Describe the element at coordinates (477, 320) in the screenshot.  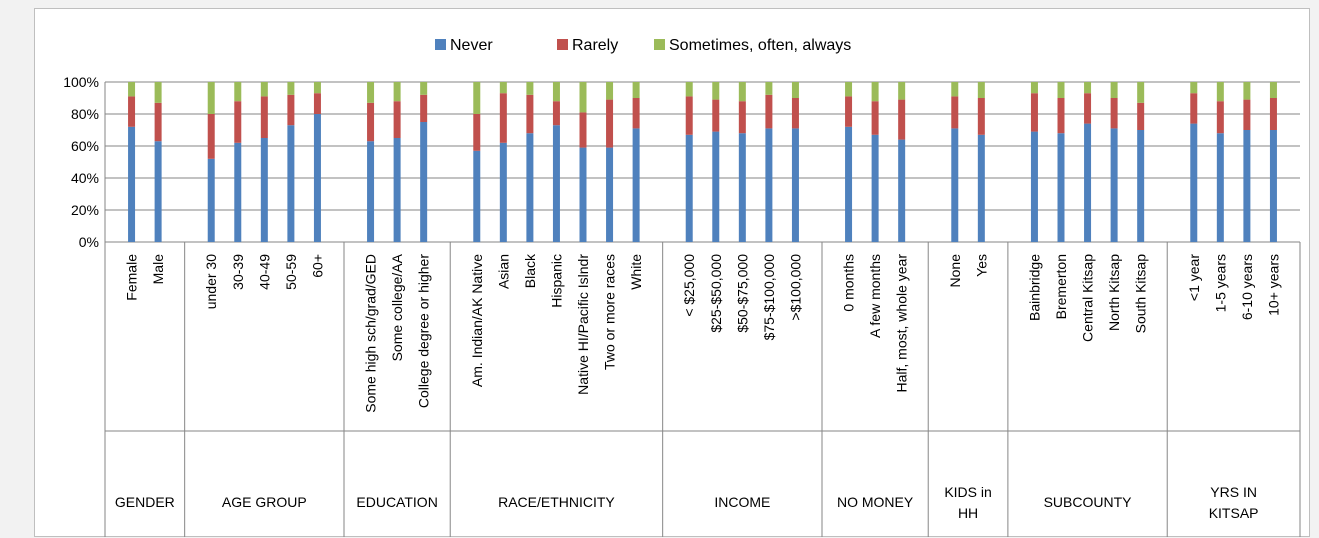
I see `category-label: Am. Indian/AK Native` at that location.